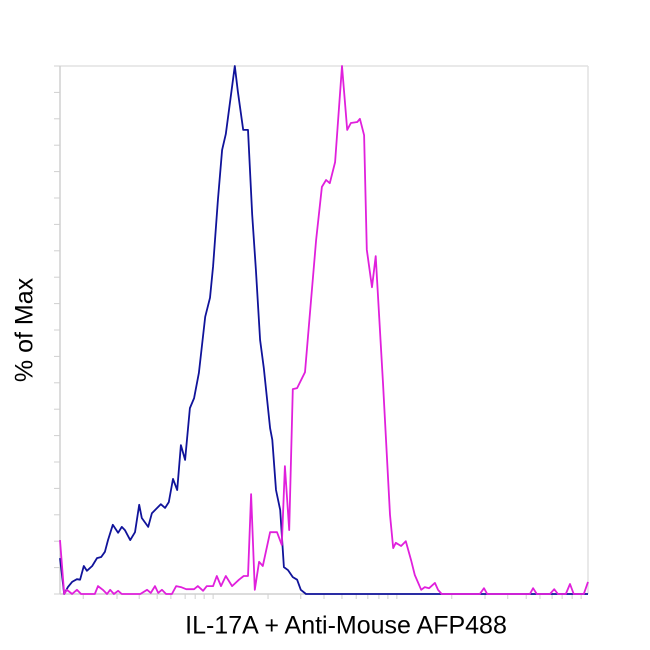  What do you see at coordinates (332, 596) in the screenshot?
I see `x-axis-ticks` at bounding box center [332, 596].